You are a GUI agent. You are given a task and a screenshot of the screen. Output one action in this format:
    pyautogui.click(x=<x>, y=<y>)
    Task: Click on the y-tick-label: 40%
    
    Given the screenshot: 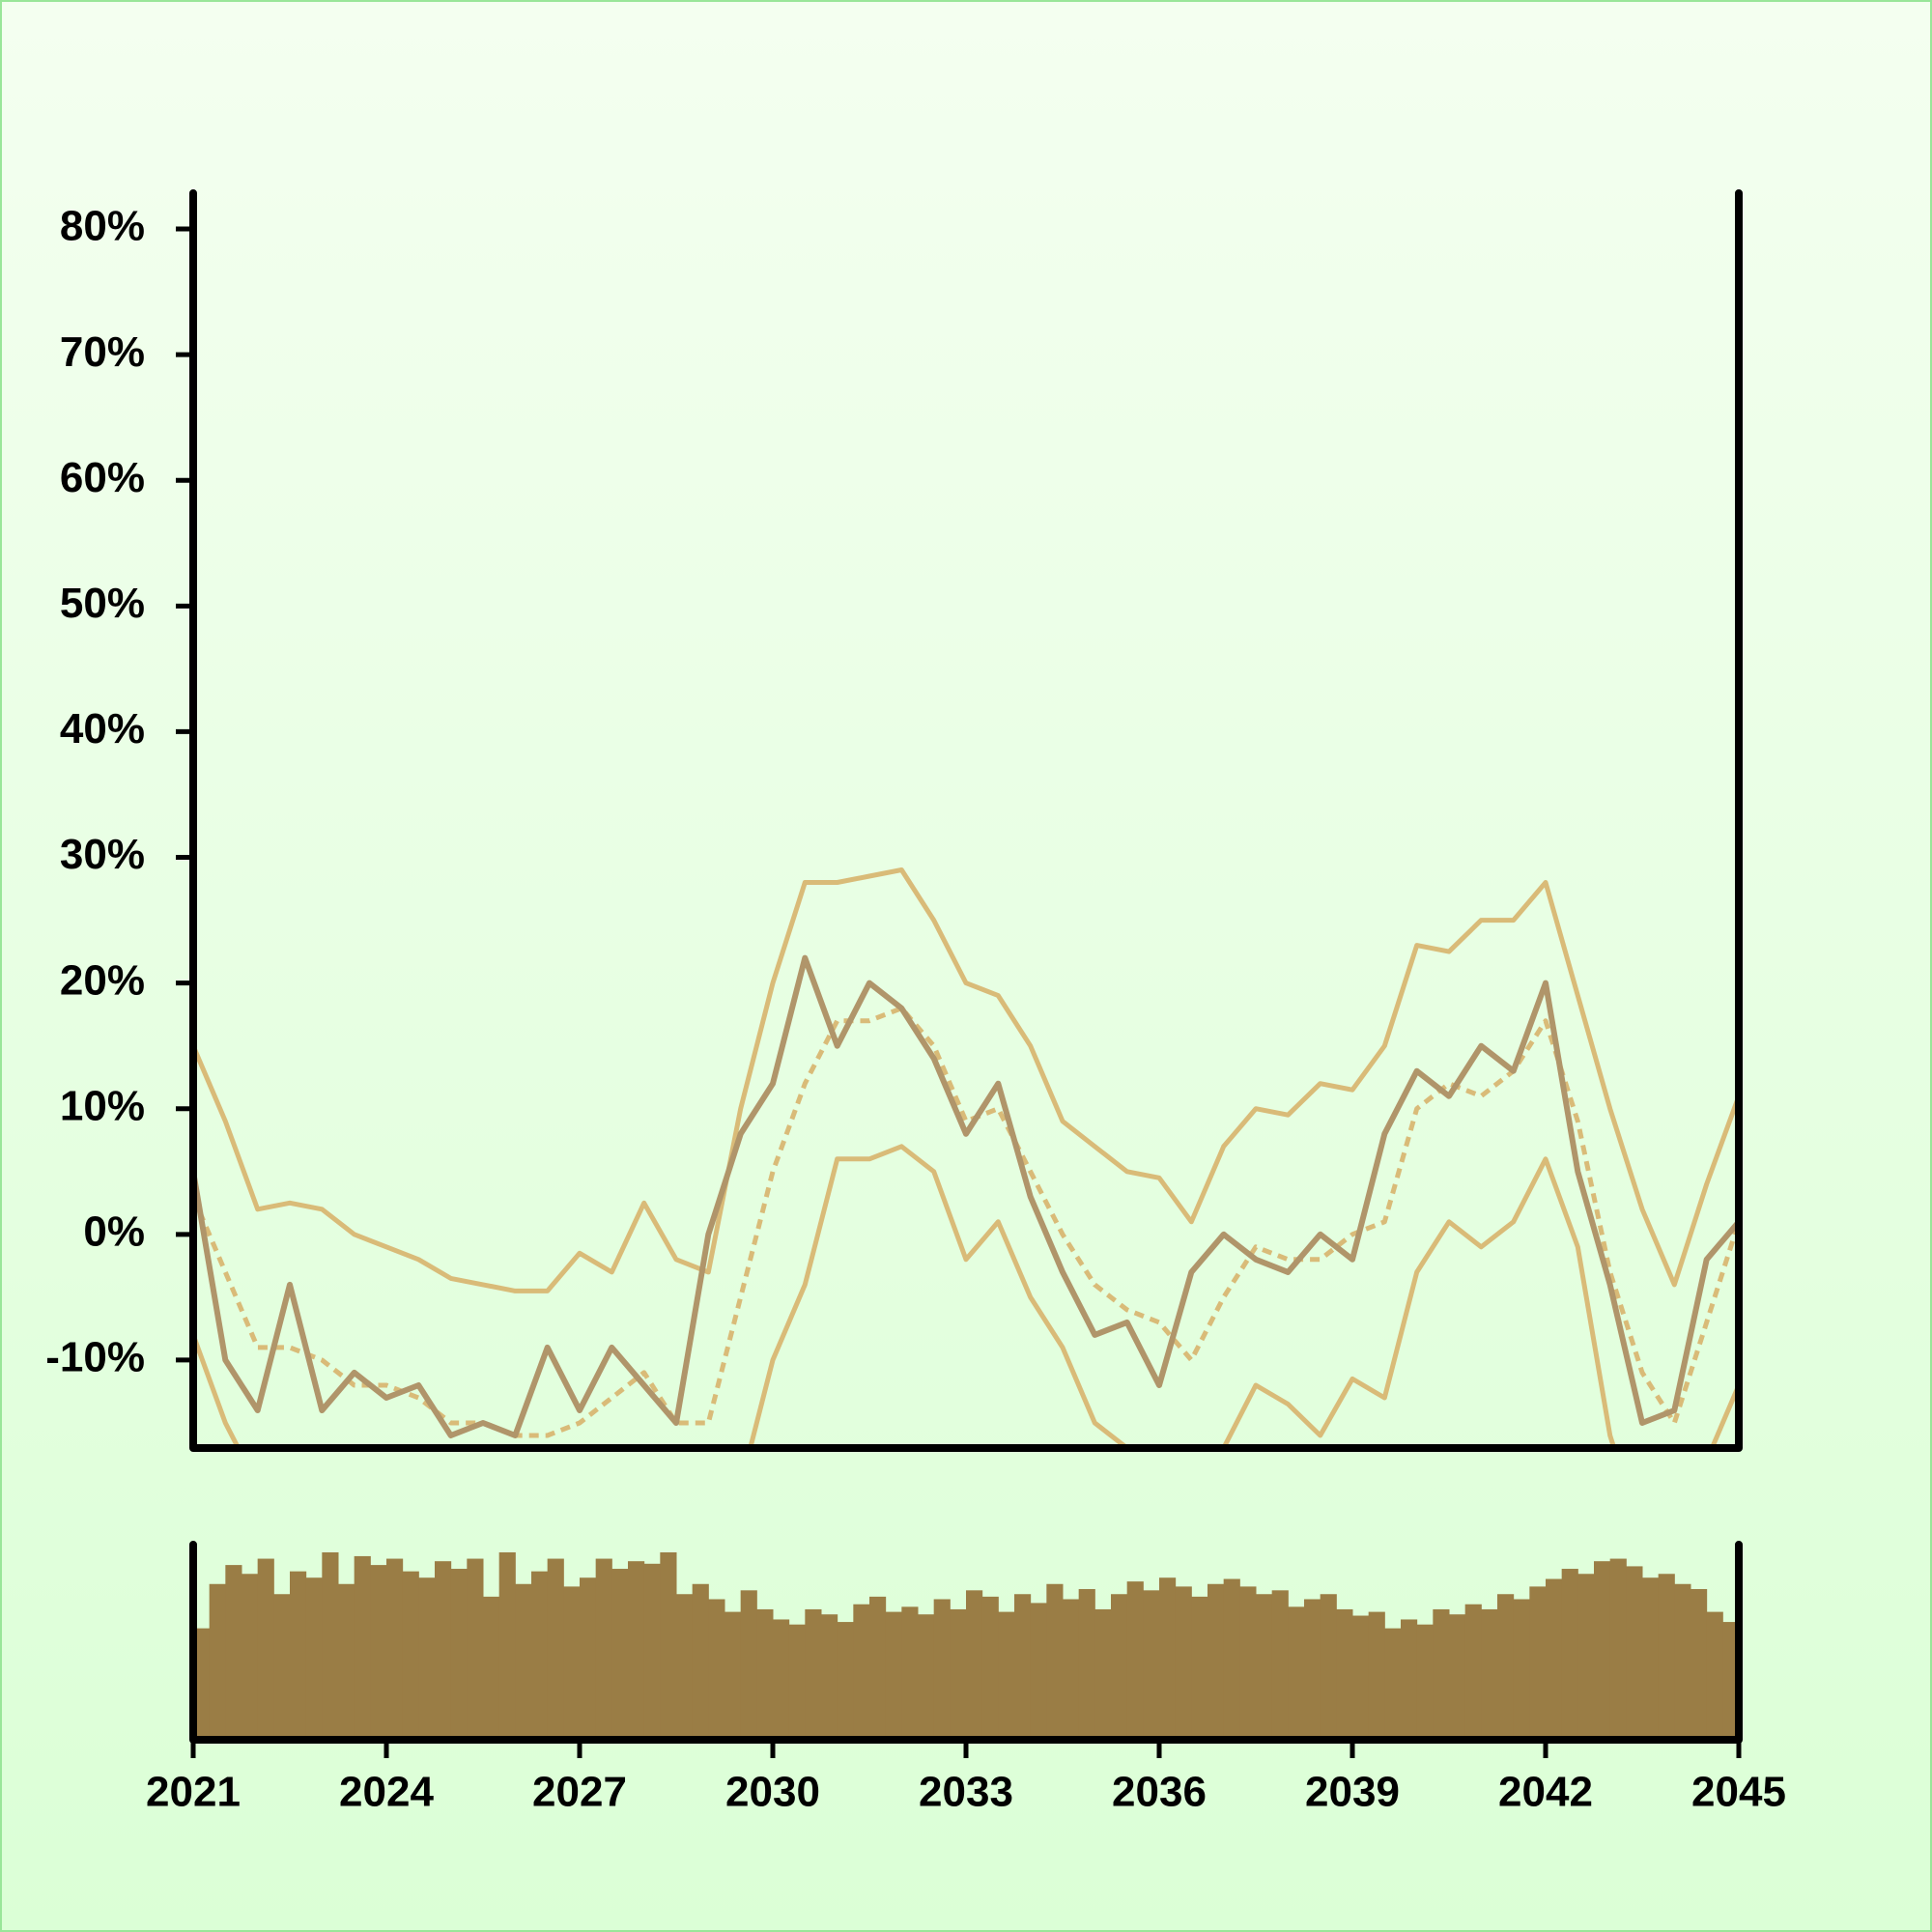 What is the action you would take?
    pyautogui.click(x=102, y=729)
    